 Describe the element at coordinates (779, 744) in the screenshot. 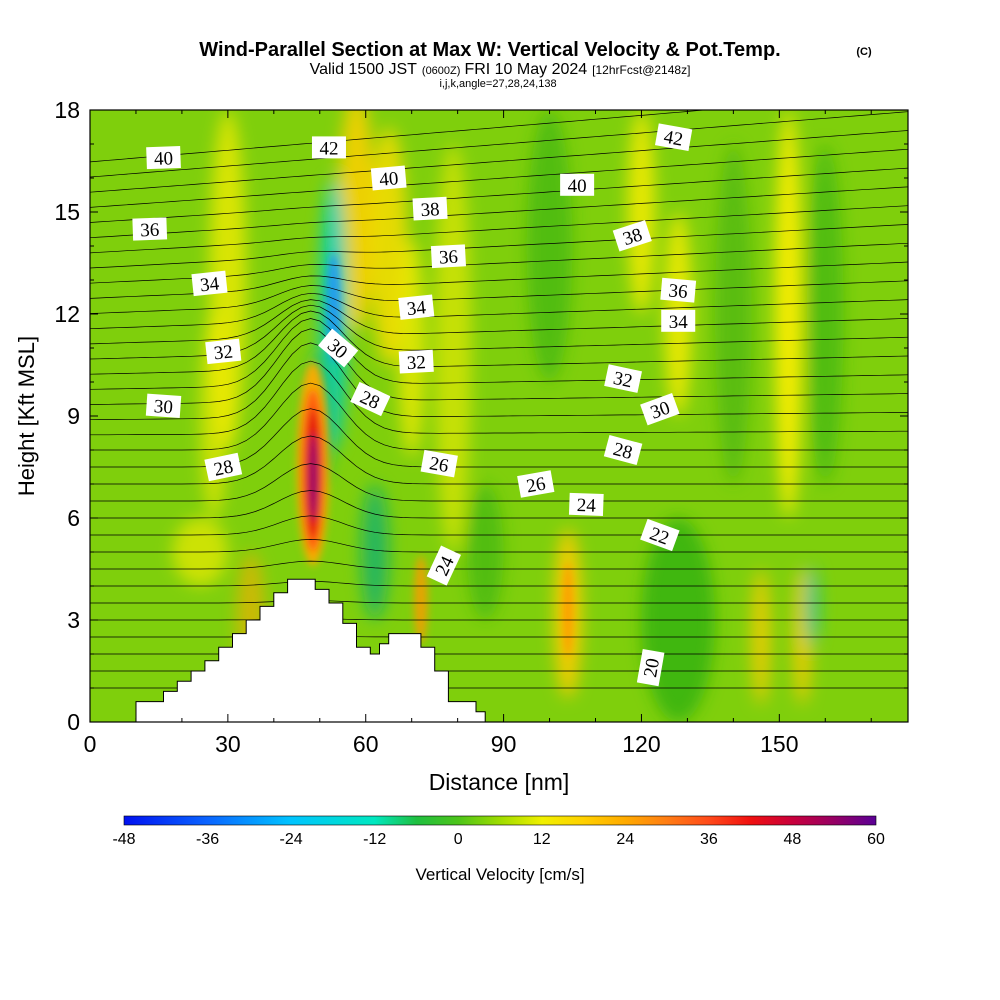

I see `x-tick-label: 150` at that location.